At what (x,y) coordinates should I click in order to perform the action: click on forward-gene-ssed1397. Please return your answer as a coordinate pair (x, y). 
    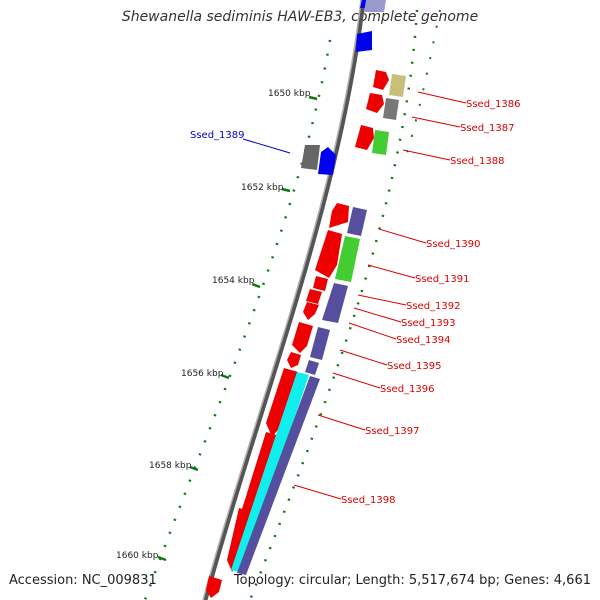
    Looking at the image, I should click on (282, 402).